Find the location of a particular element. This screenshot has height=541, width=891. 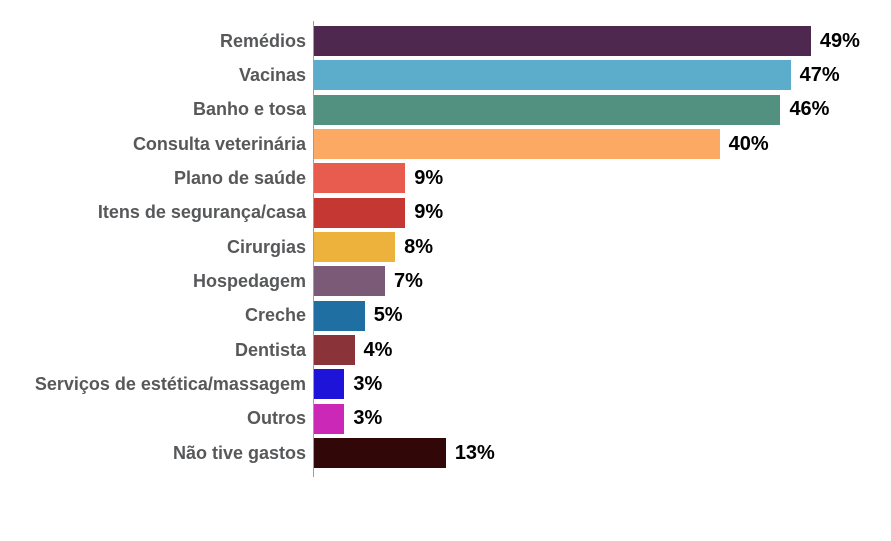

chart-row: Outros 3% is located at coordinates (445, 419).